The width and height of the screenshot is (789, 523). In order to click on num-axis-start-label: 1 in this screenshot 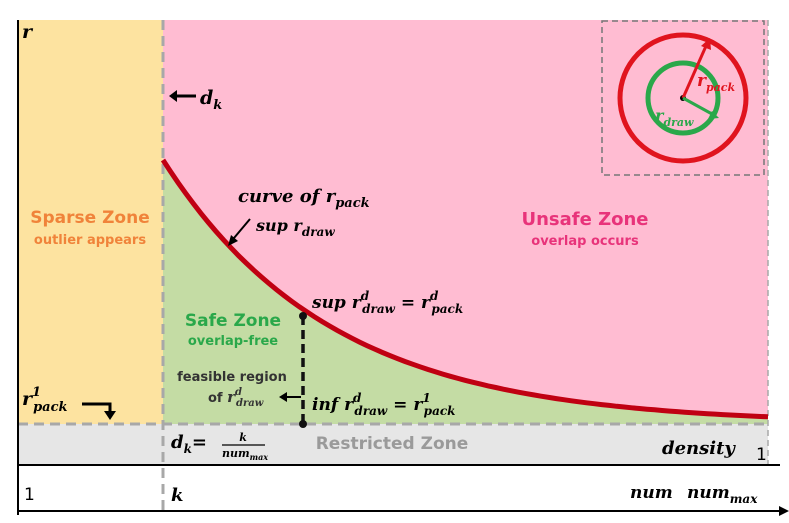, I will do `click(29, 495)`.